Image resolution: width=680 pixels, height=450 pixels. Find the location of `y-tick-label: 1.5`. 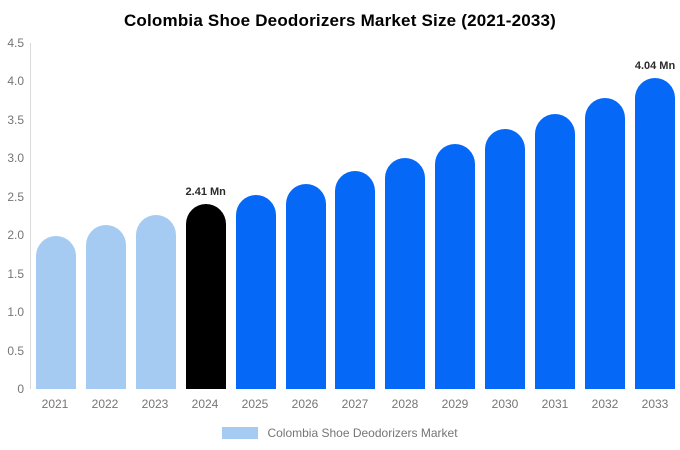

y-tick-label: 1.5 is located at coordinates (15, 273).